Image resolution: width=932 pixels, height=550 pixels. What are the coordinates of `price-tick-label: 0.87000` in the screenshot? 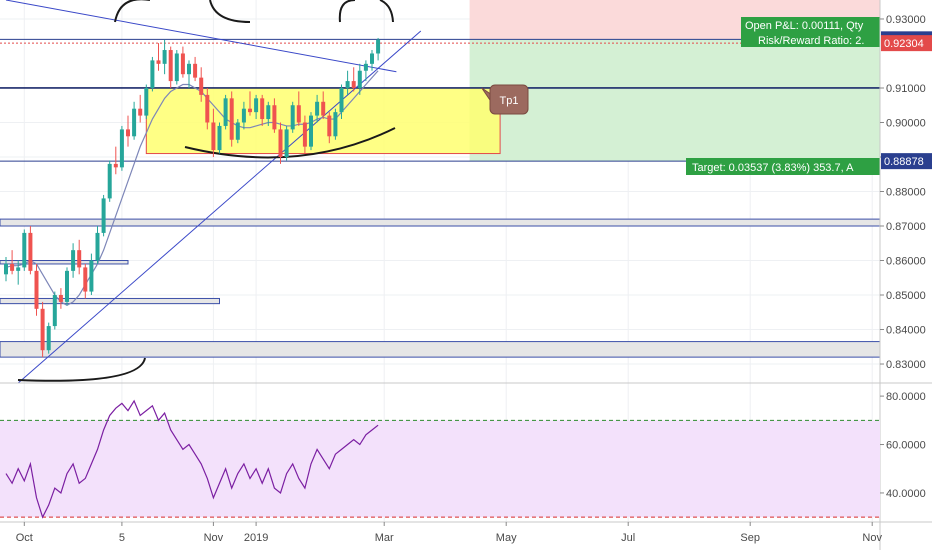 It's located at (906, 227).